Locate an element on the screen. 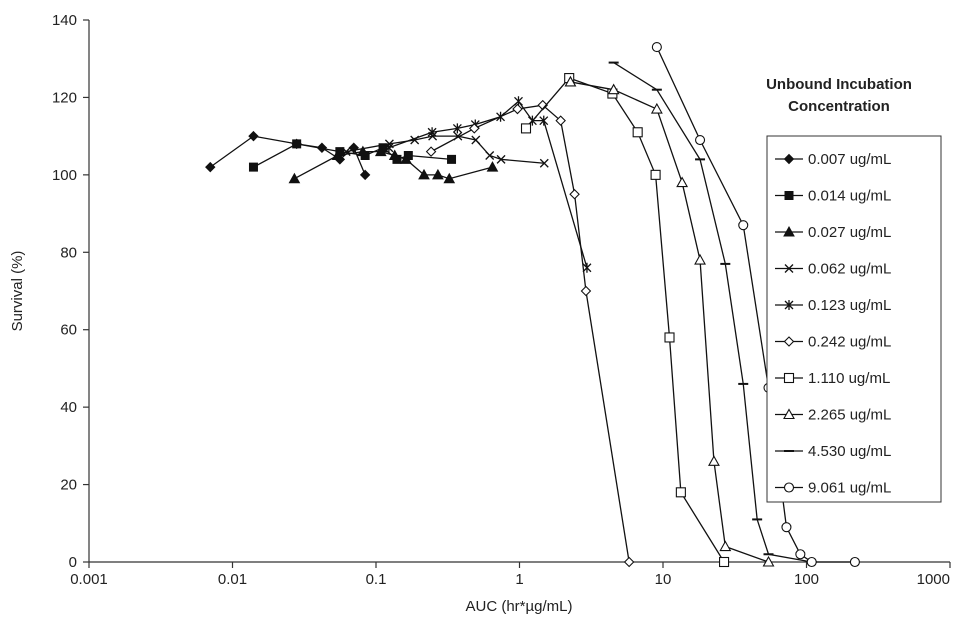 This screenshot has height=619, width=975. legend-item: 0.014 ug/mL is located at coordinates (833, 196).